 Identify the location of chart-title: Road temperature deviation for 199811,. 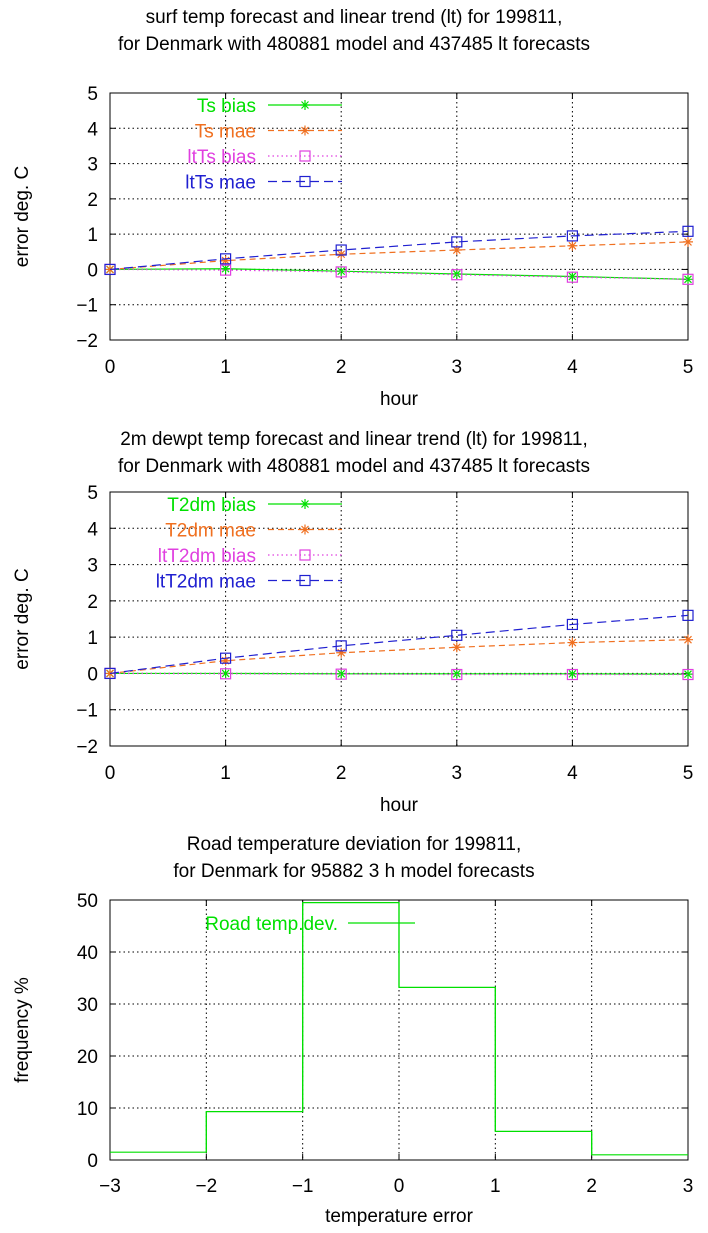
(354, 844).